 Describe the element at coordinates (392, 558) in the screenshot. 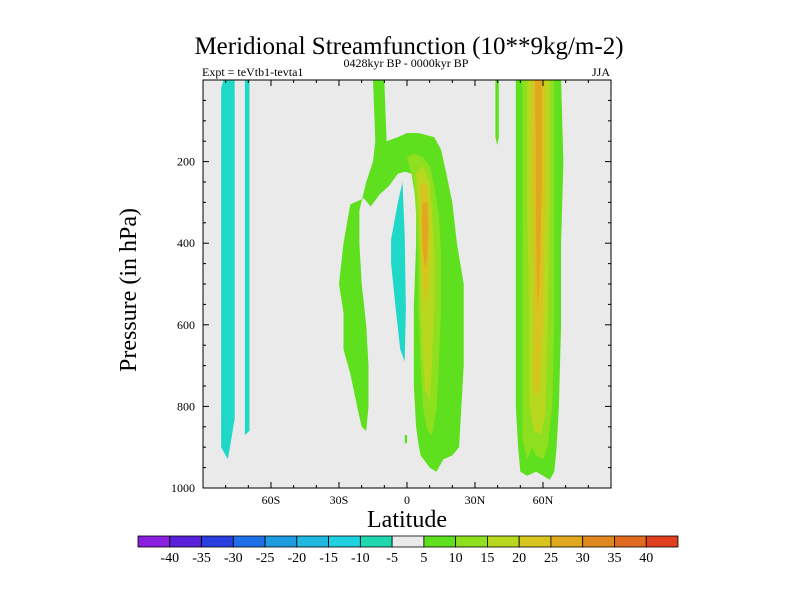

I see `colorbar-label: -5` at that location.